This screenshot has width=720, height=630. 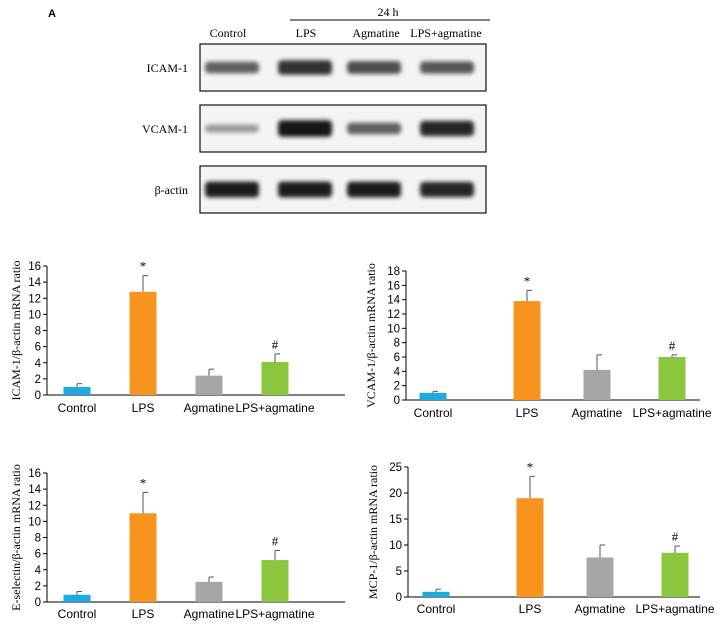 What do you see at coordinates (395, 494) in the screenshot?
I see `y-tick-label: 20` at bounding box center [395, 494].